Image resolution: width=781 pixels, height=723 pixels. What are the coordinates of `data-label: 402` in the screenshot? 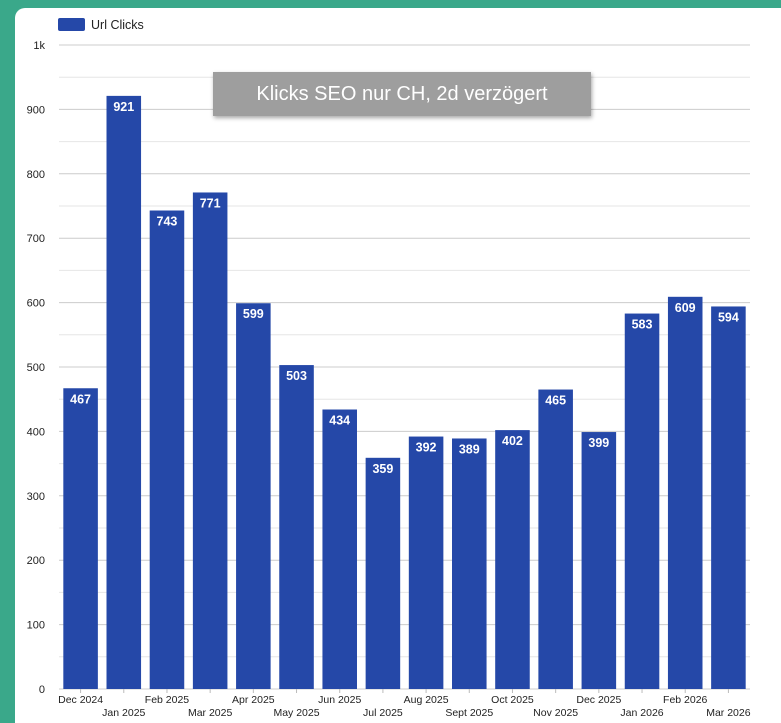 It's located at (512, 441).